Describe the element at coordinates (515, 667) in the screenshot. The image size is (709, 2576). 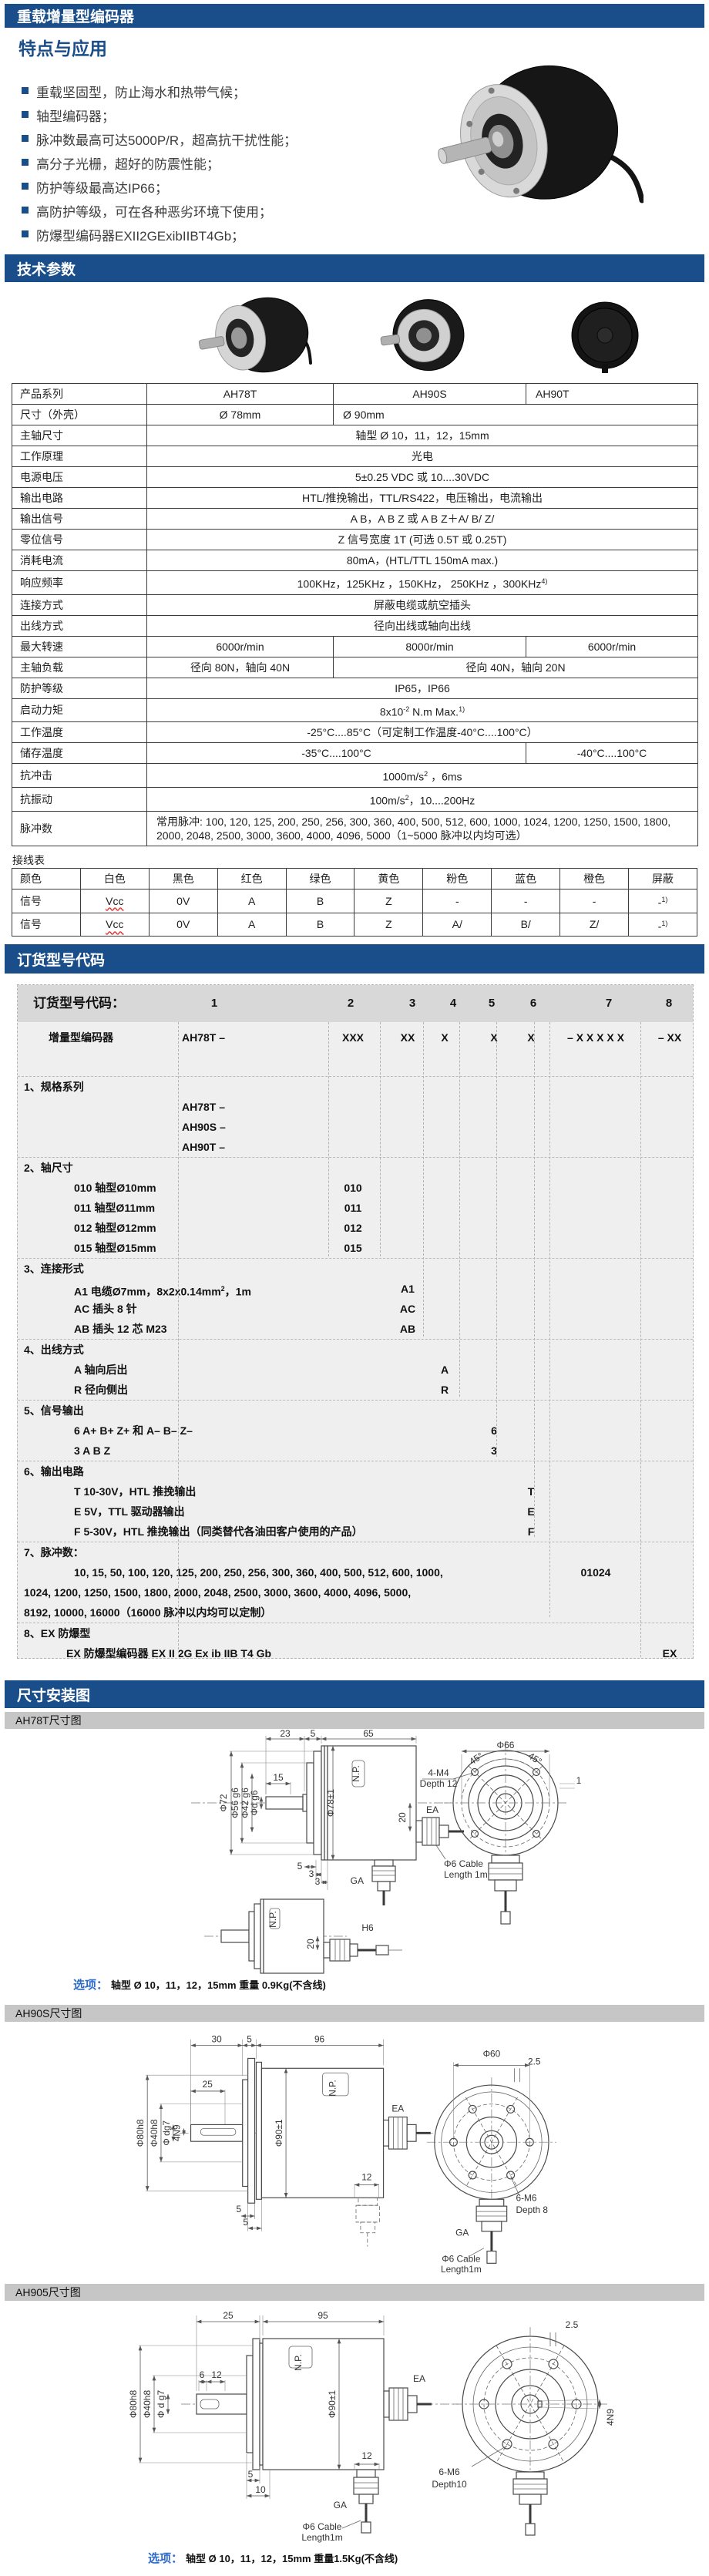
I see `spec-value: 径向 40N，轴向 20N` at that location.